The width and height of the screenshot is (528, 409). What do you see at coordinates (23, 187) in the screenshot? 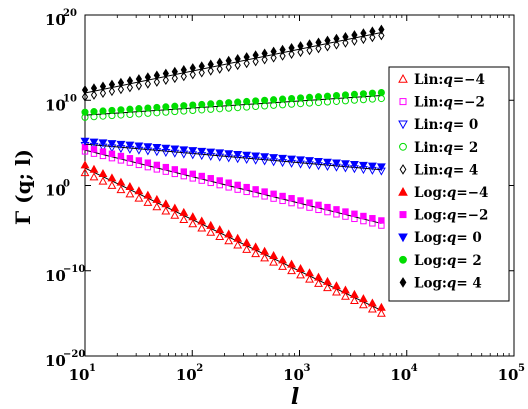
I see `y-axis-label: Γ (q; l)` at bounding box center [23, 187].